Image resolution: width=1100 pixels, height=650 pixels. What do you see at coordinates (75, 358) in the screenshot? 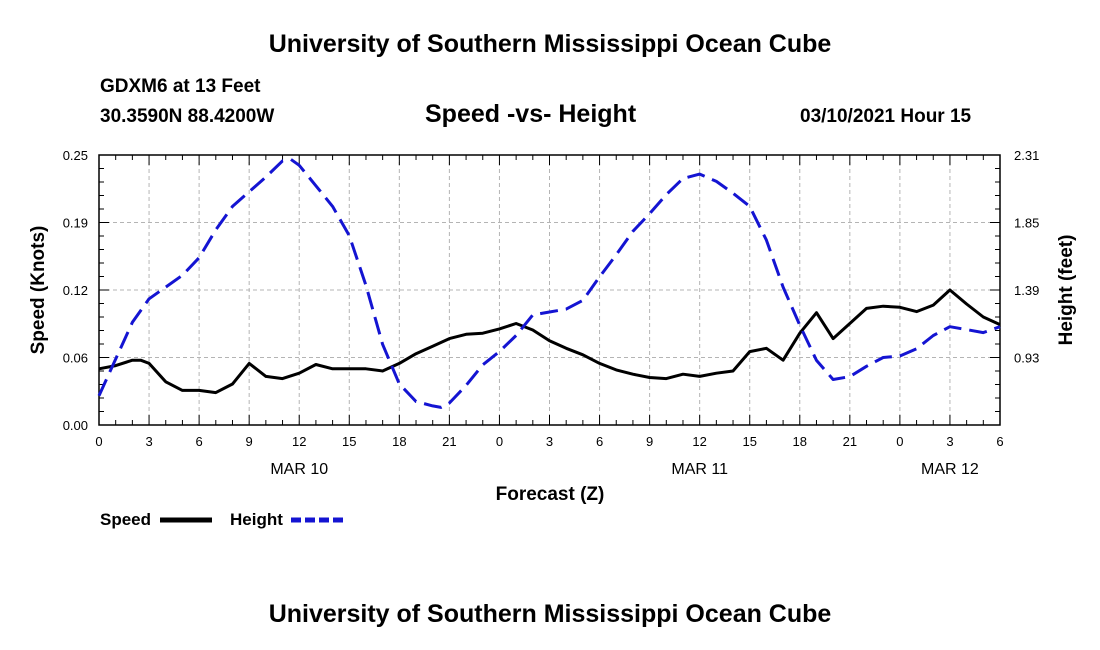
I see `y-tick-label: 0.06` at bounding box center [75, 358].